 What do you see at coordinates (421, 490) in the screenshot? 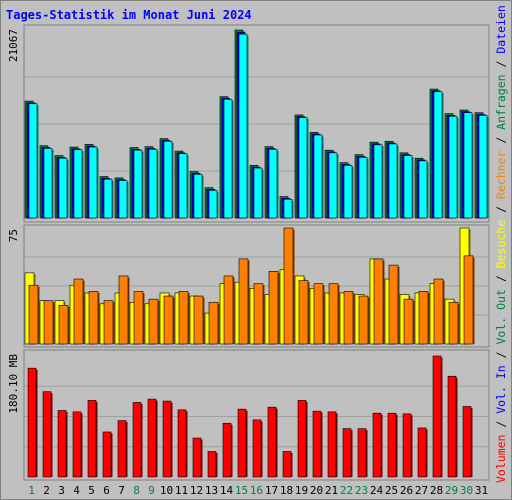
I see `day-label-27: 27` at bounding box center [421, 490].